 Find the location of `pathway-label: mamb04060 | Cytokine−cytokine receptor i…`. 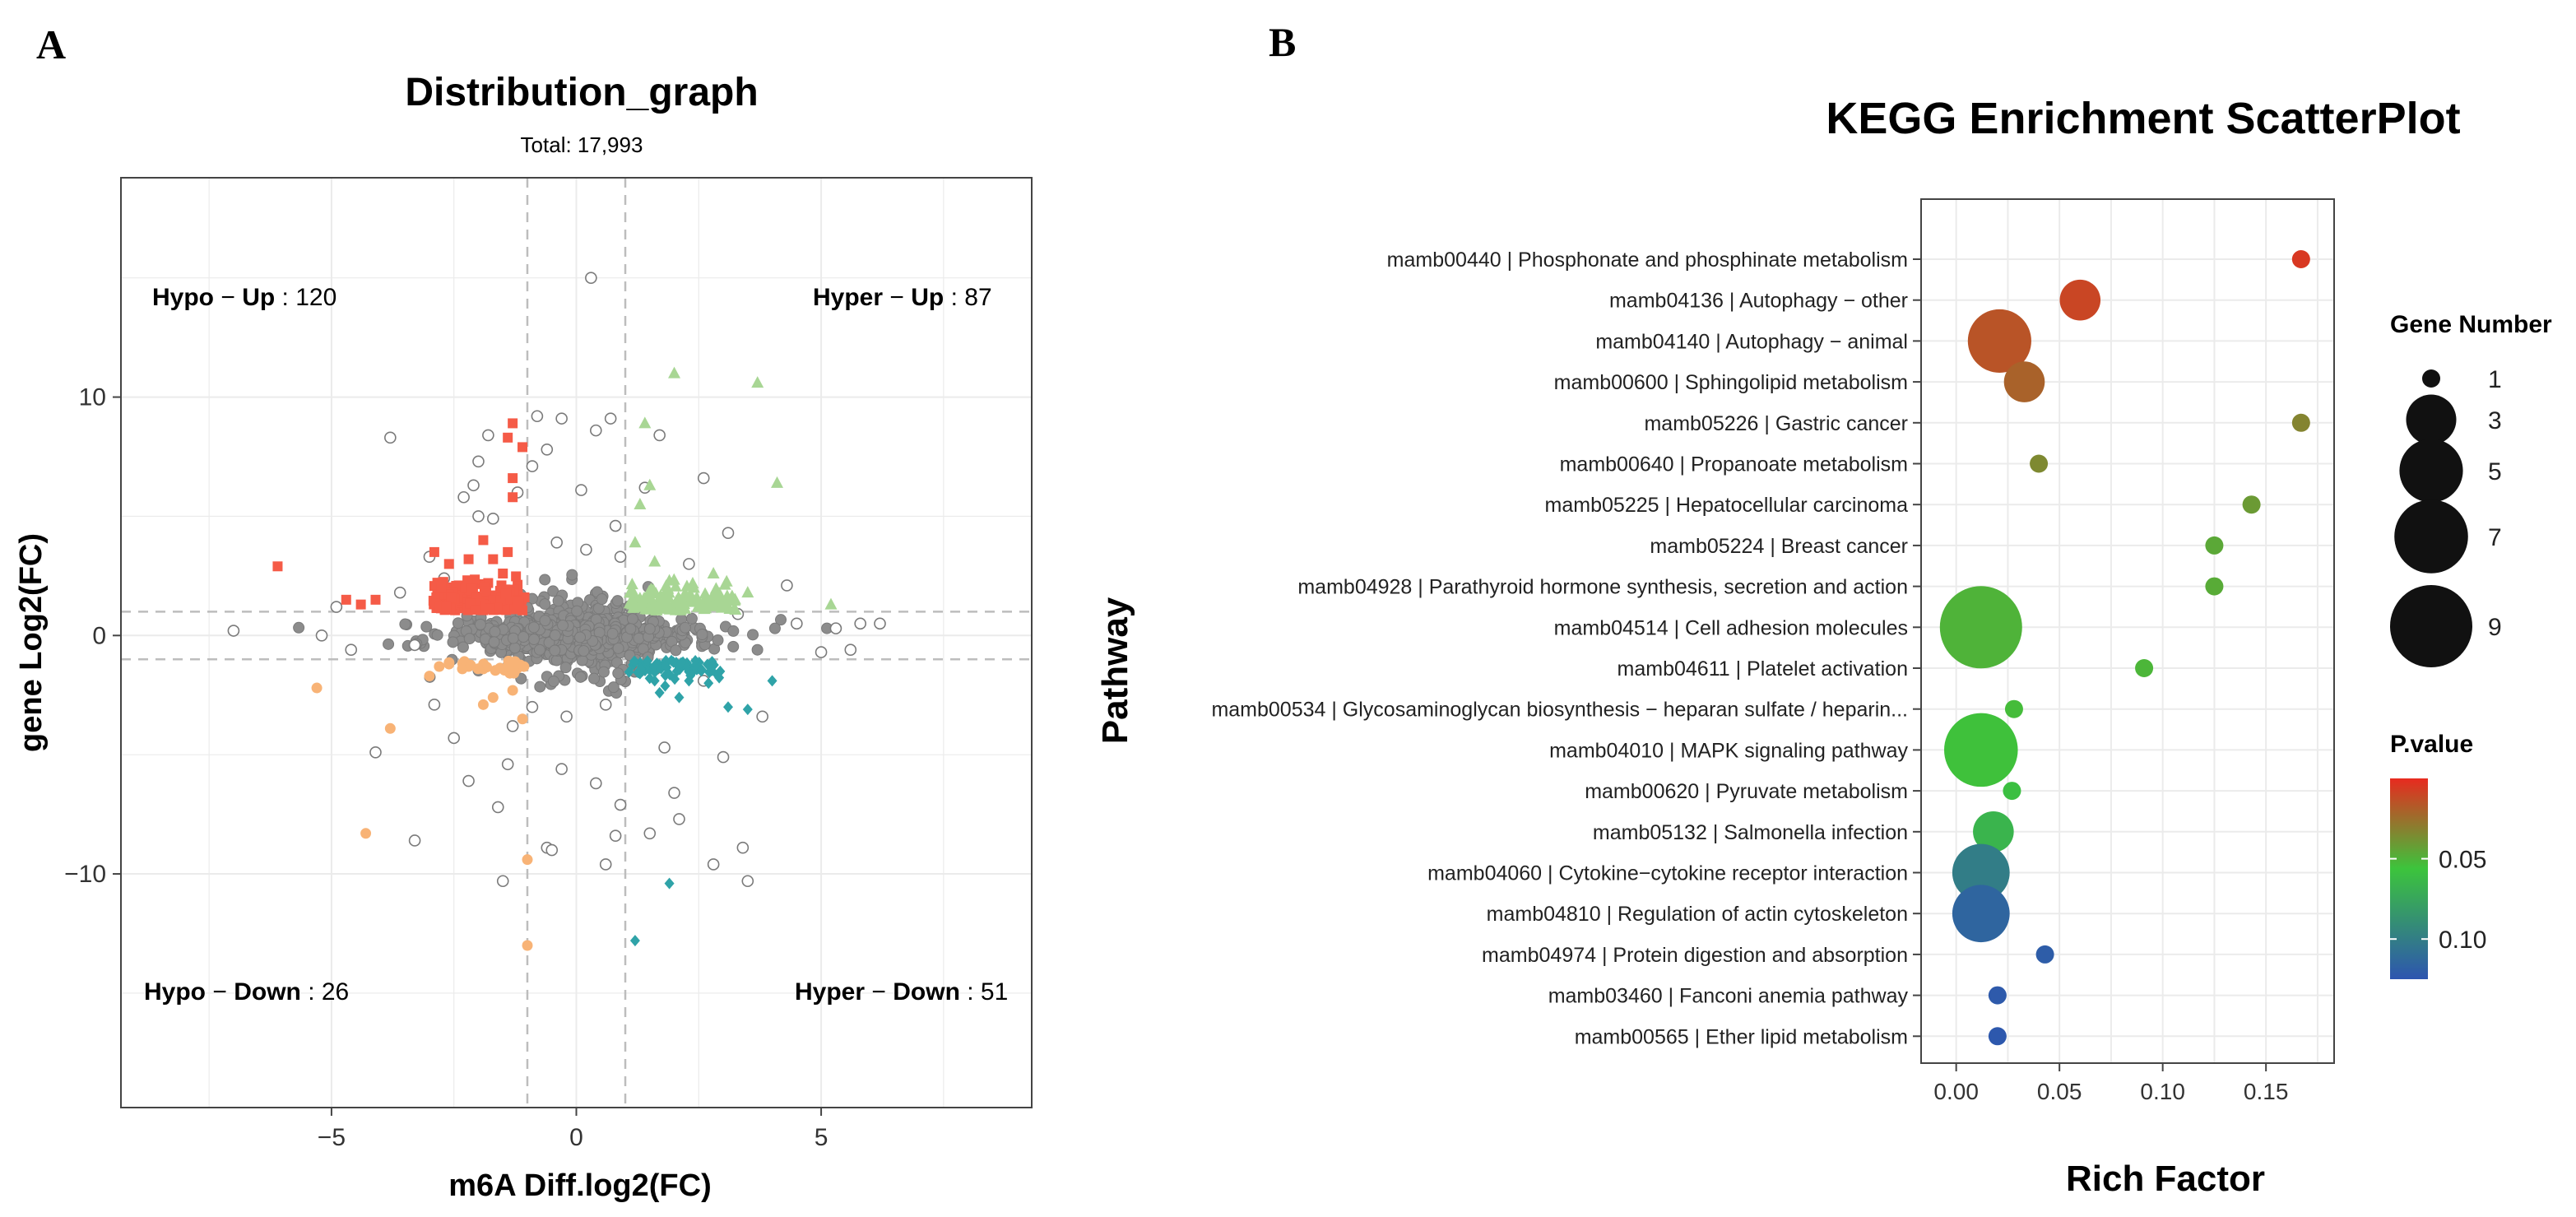

pathway-label: mamb04060 | Cytokine−cytokine receptor i… is located at coordinates (1668, 873).